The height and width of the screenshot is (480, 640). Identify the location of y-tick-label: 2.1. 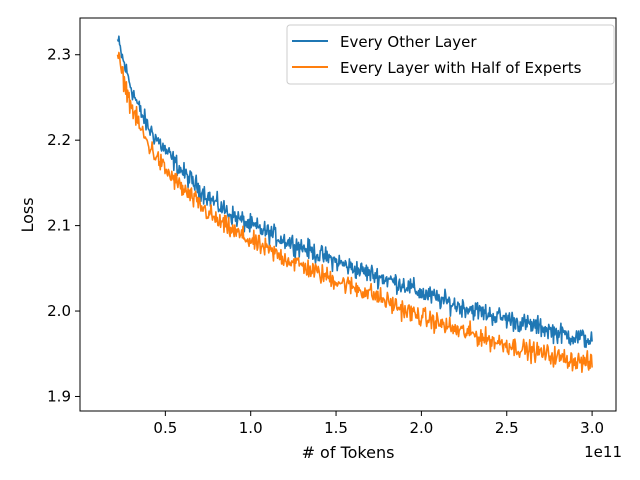
(59, 226).